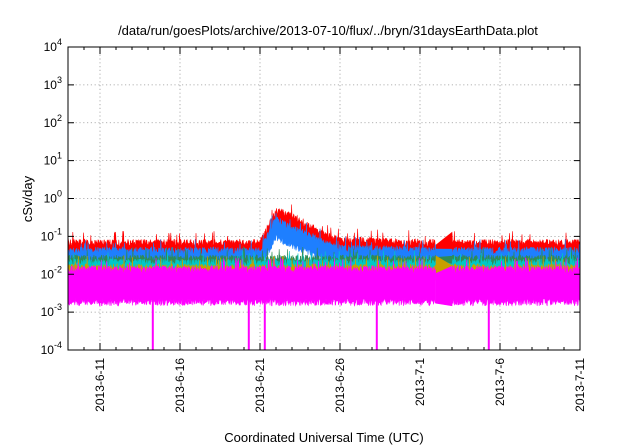 The image size is (640, 448). What do you see at coordinates (51, 234) in the screenshot?
I see `y-tick-label: 10⁻¹` at bounding box center [51, 234].